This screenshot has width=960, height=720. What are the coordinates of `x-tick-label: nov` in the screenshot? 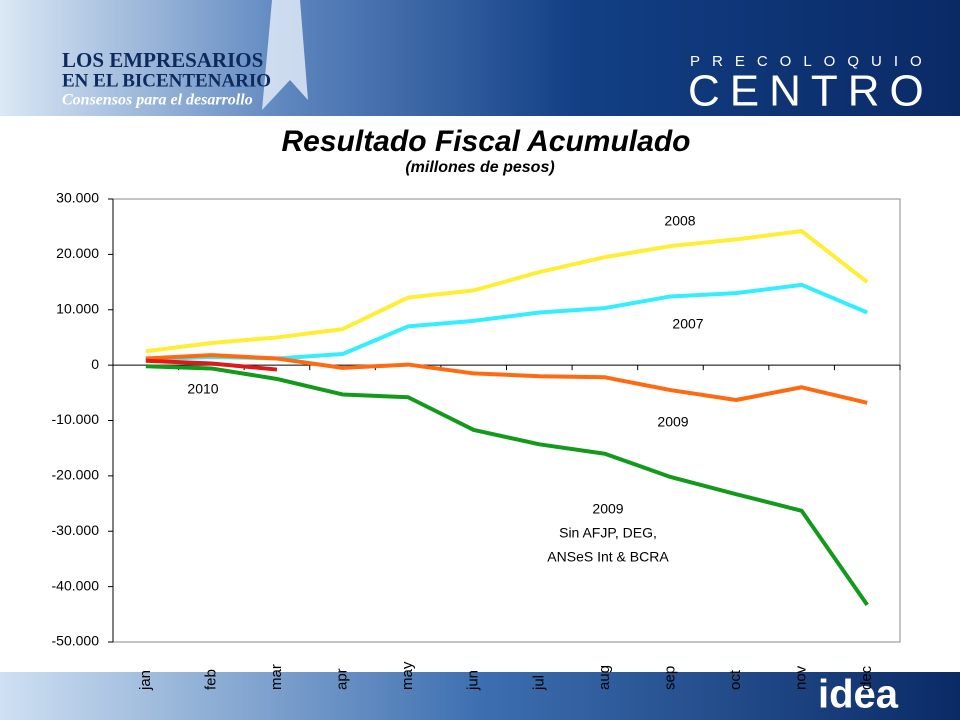 It's located at (801, 677).